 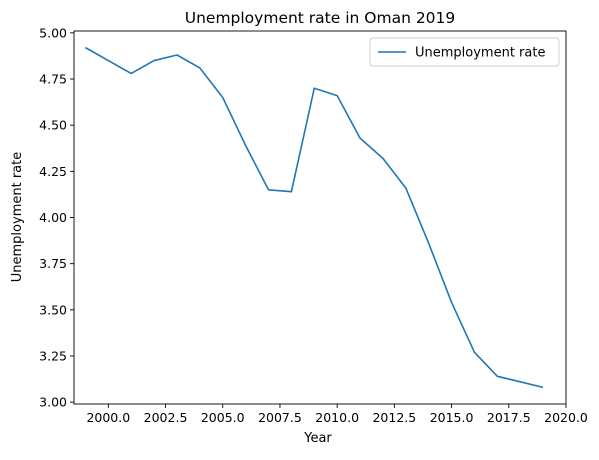 I want to click on legend-box, so click(x=464, y=52).